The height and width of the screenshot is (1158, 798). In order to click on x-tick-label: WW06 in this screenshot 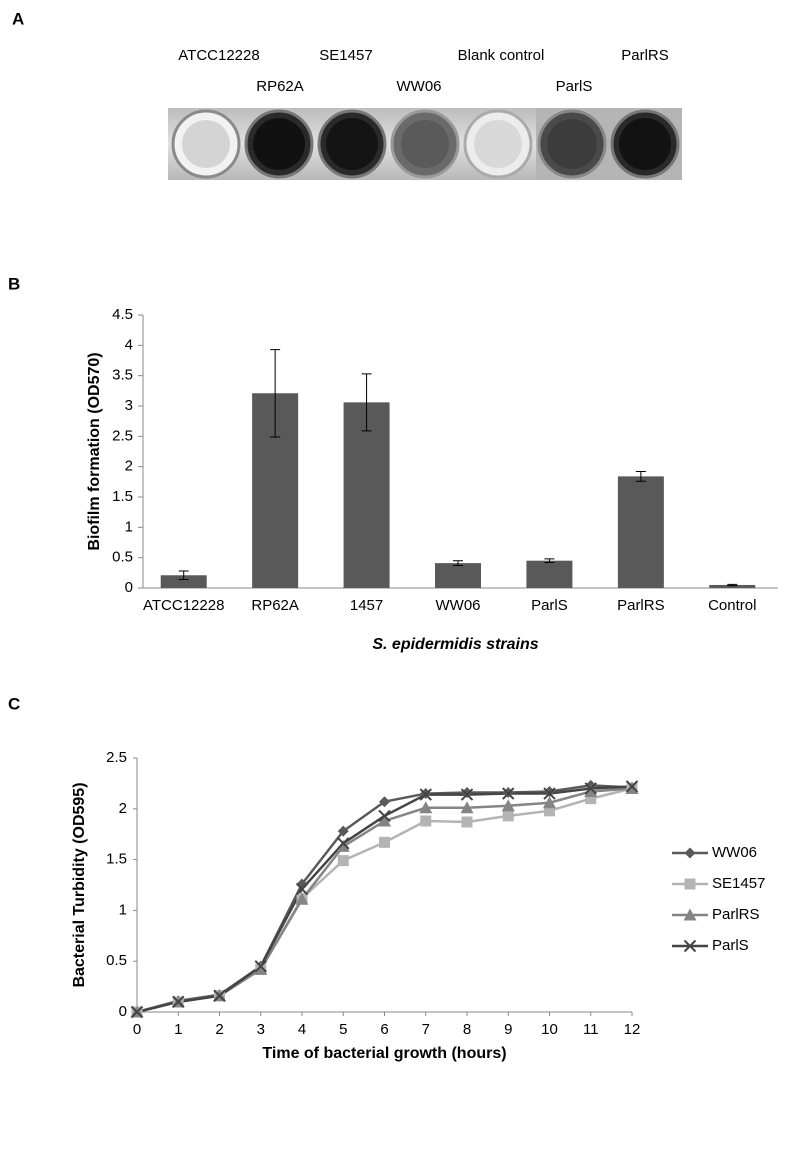, I will do `click(458, 605)`.